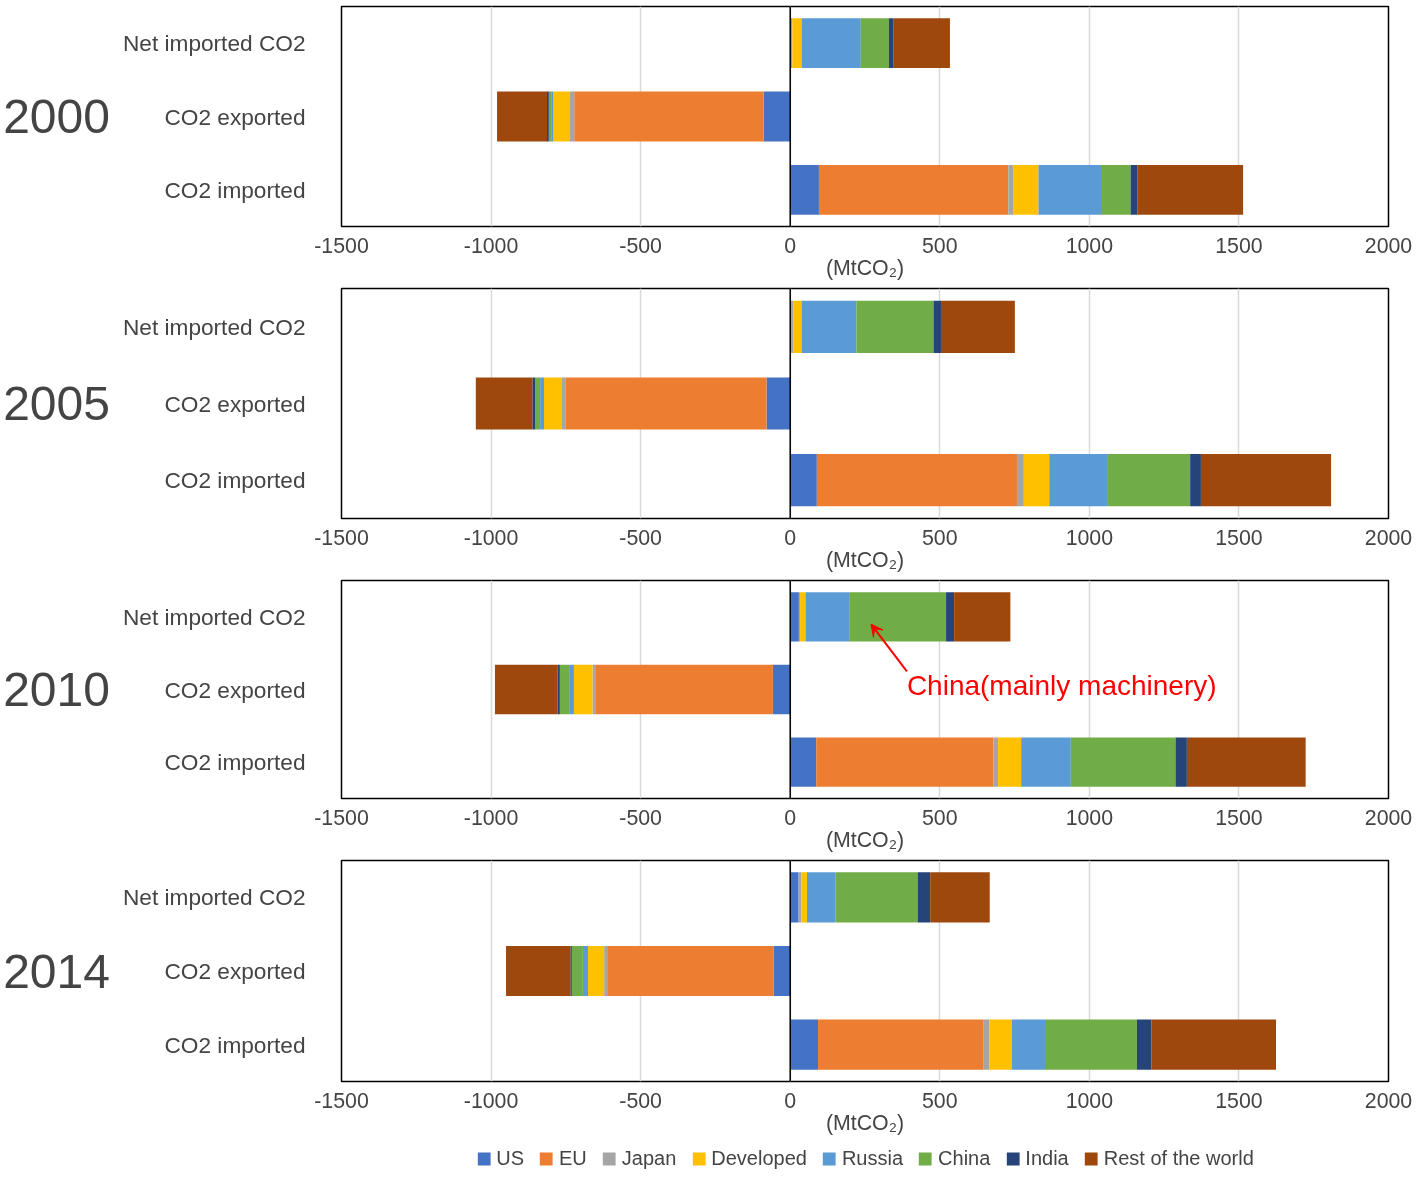 This screenshot has width=1428, height=1179. I want to click on legend-label: Russia, so click(872, 1158).